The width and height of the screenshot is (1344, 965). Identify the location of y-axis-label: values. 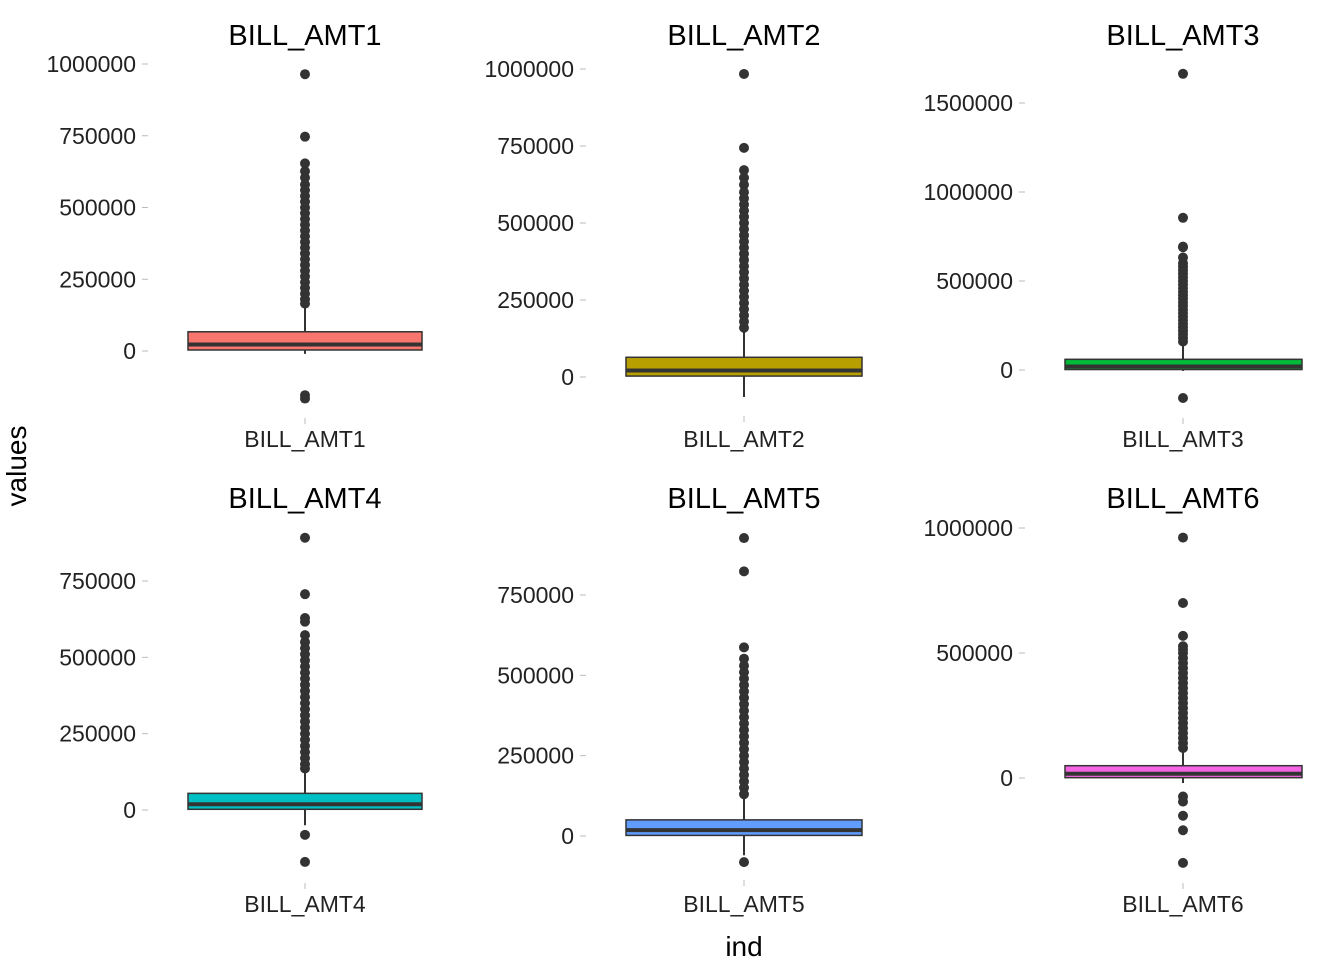
(16, 466).